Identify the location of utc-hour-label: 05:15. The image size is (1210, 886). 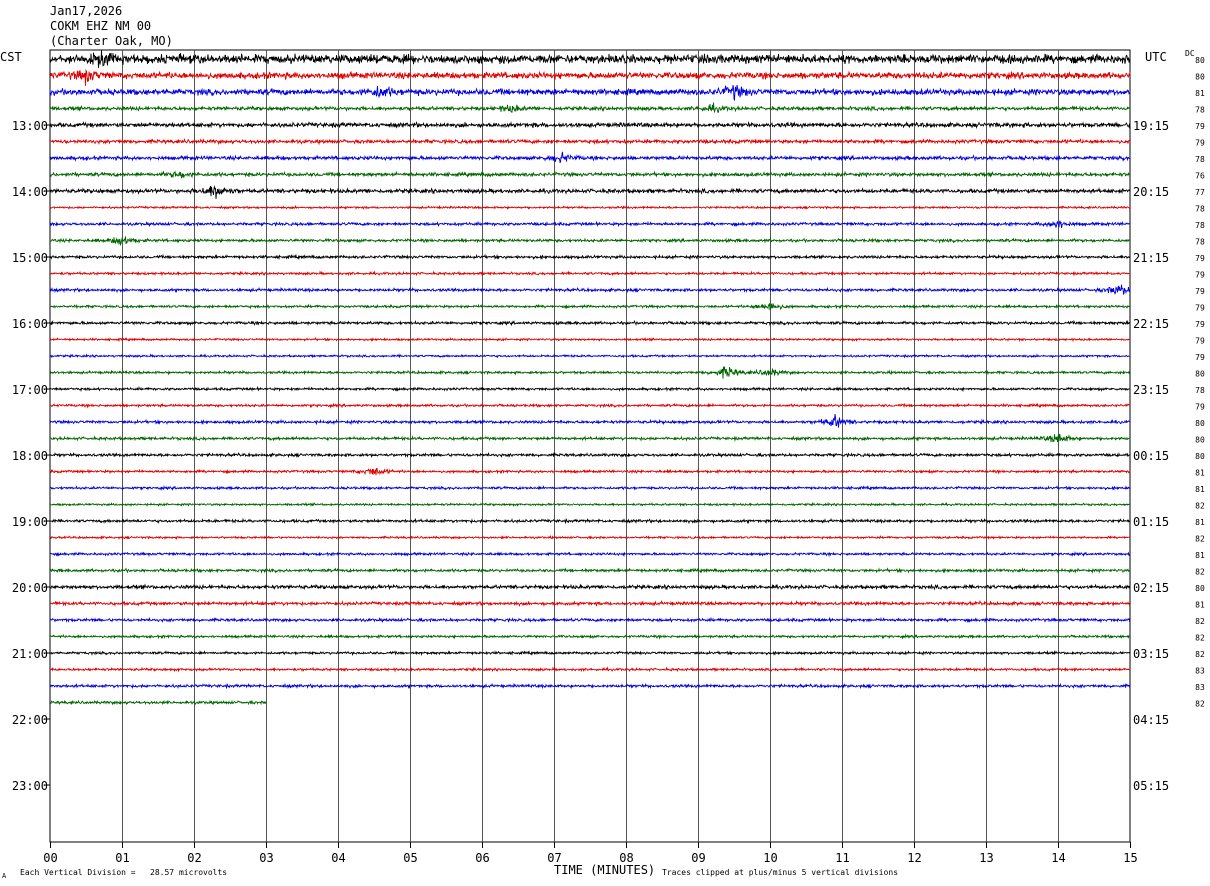
(1151, 786).